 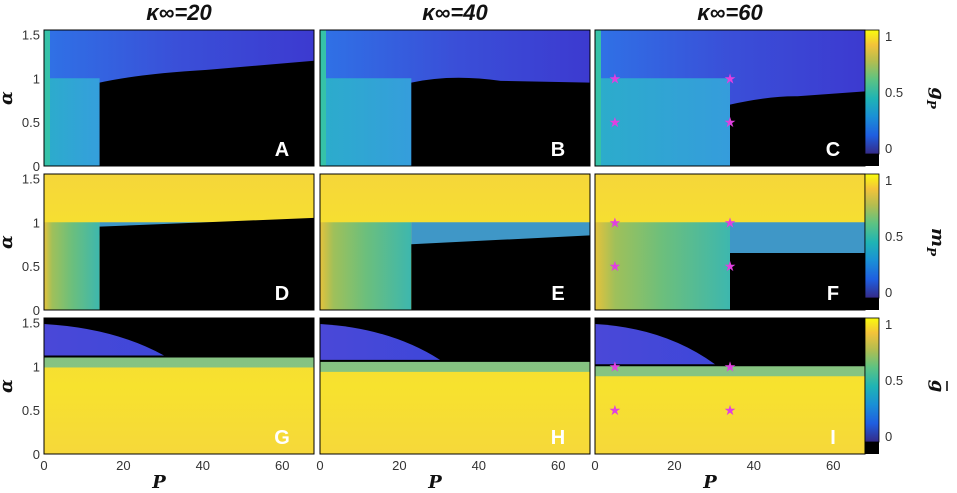 What do you see at coordinates (455, 12) in the screenshot?
I see `column-title: κ∞=40` at bounding box center [455, 12].